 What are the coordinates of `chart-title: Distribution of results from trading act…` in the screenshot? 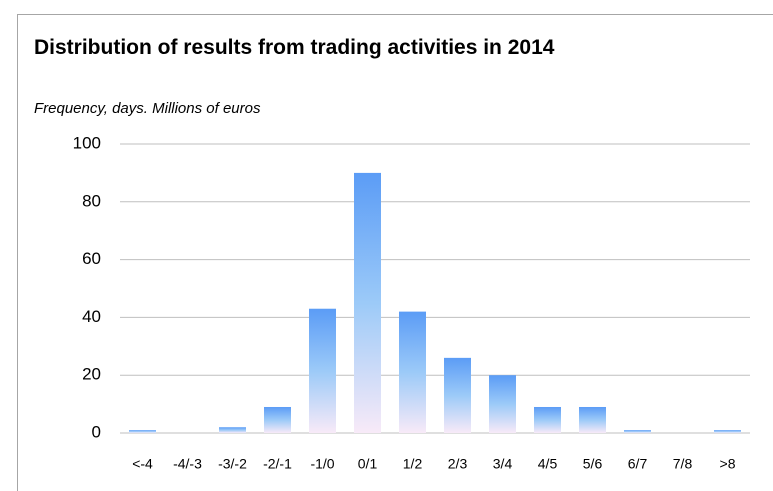 It's located at (294, 47).